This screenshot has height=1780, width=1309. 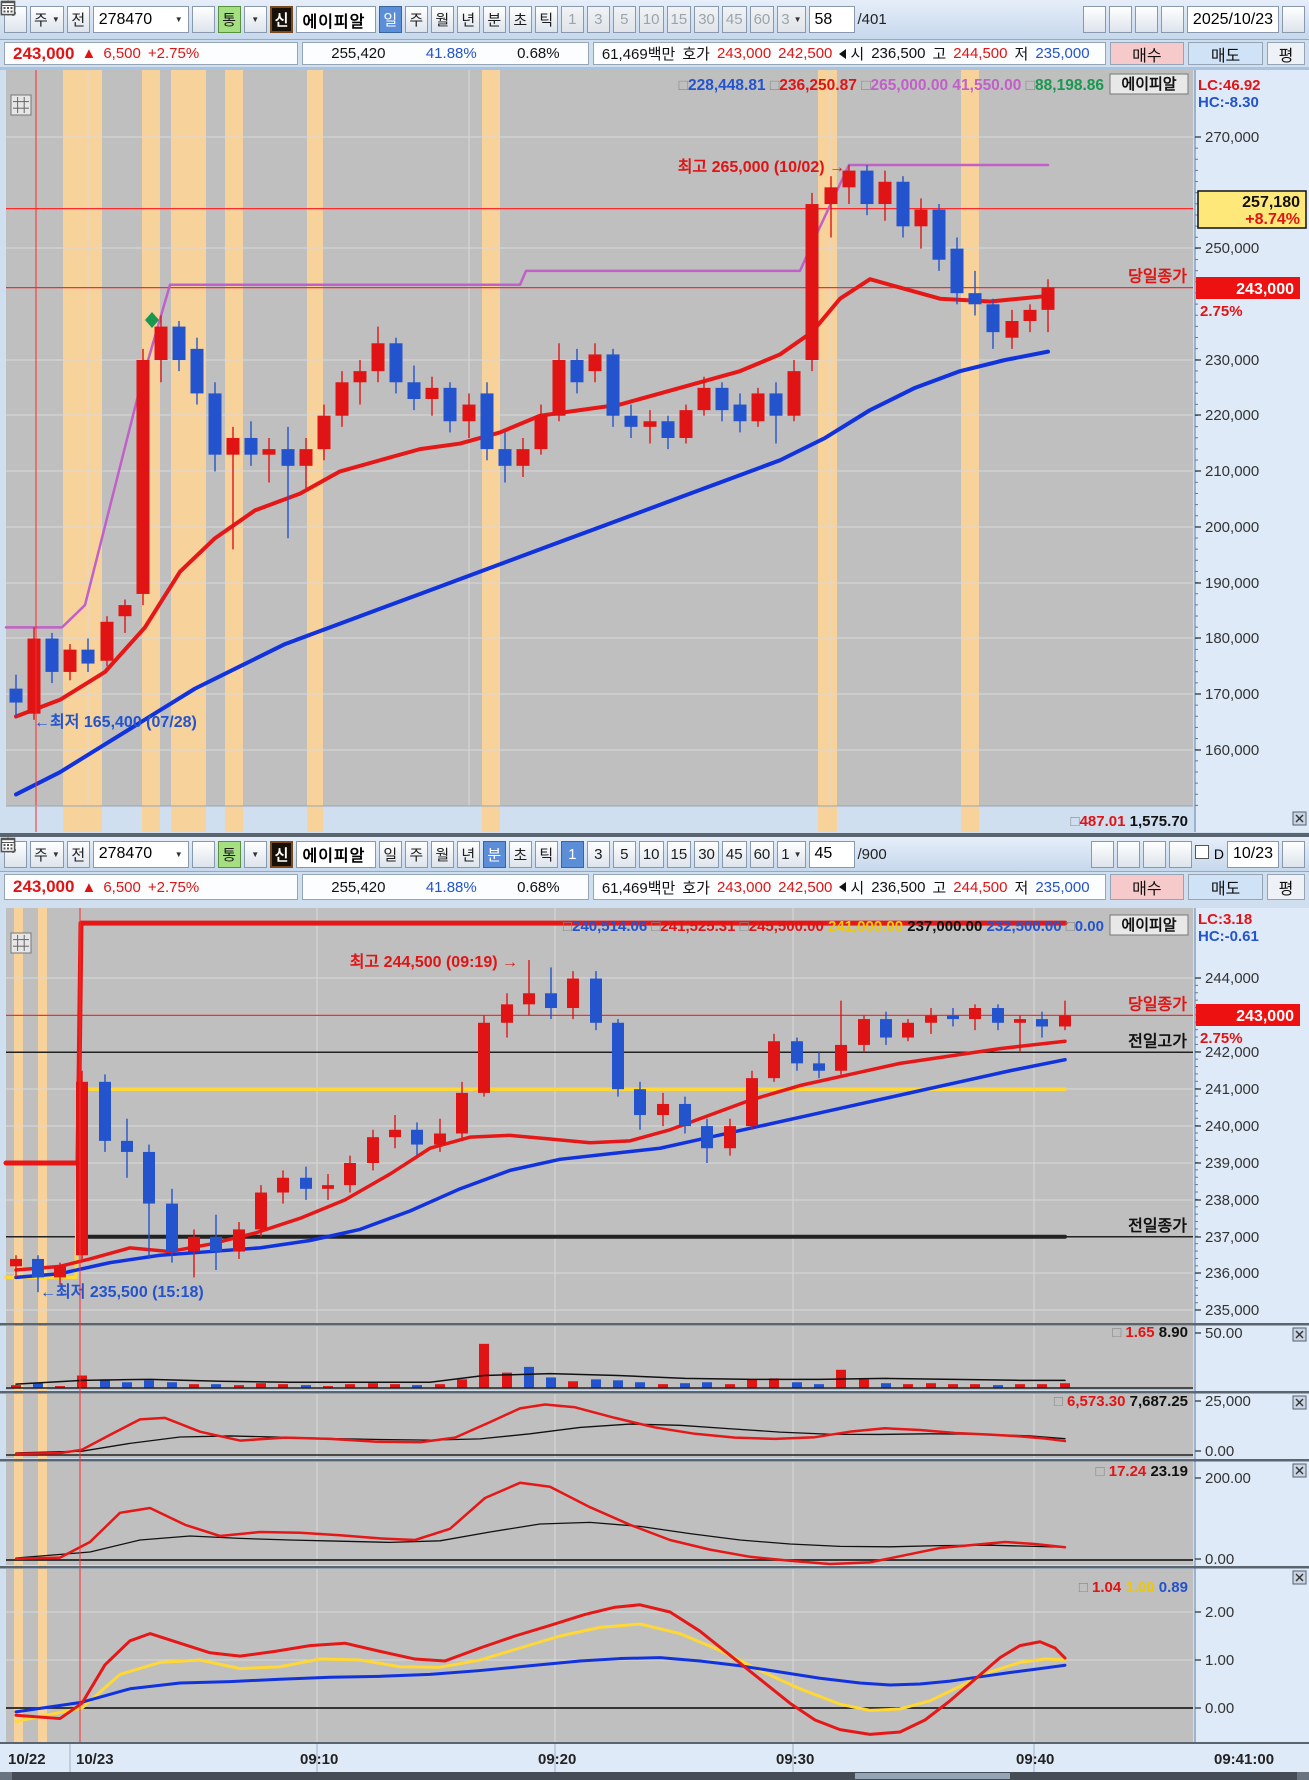 What do you see at coordinates (1219, 1612) in the screenshot?
I see `axis-label: 2.00` at bounding box center [1219, 1612].